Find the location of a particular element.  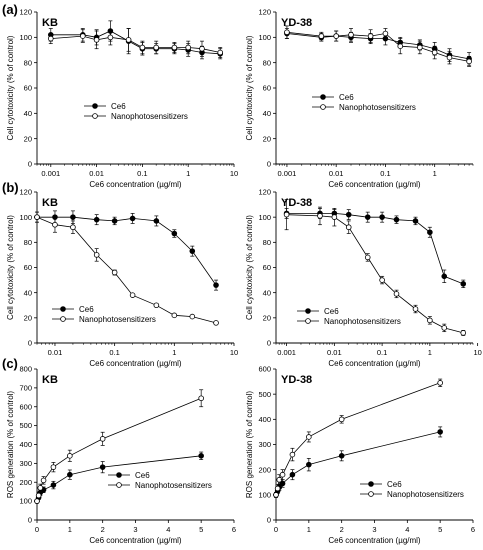

y-tick-label: 400 is located at coordinates (25, 444).